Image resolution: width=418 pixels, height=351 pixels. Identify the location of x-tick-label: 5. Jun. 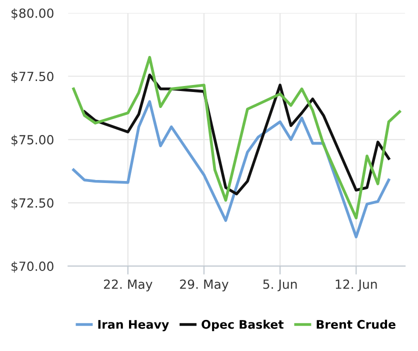
(280, 286).